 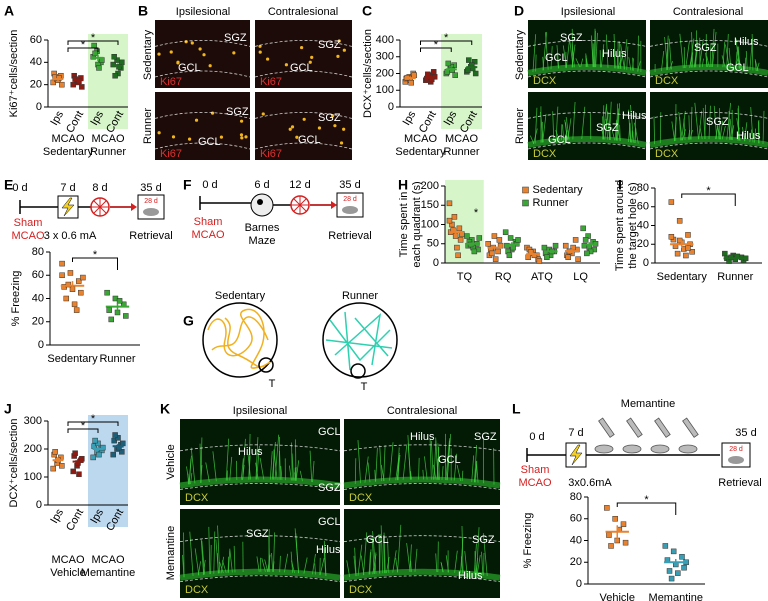 What do you see at coordinates (620, 225) in the screenshot?
I see `y-axis-label: Time spent around` at bounding box center [620, 225].